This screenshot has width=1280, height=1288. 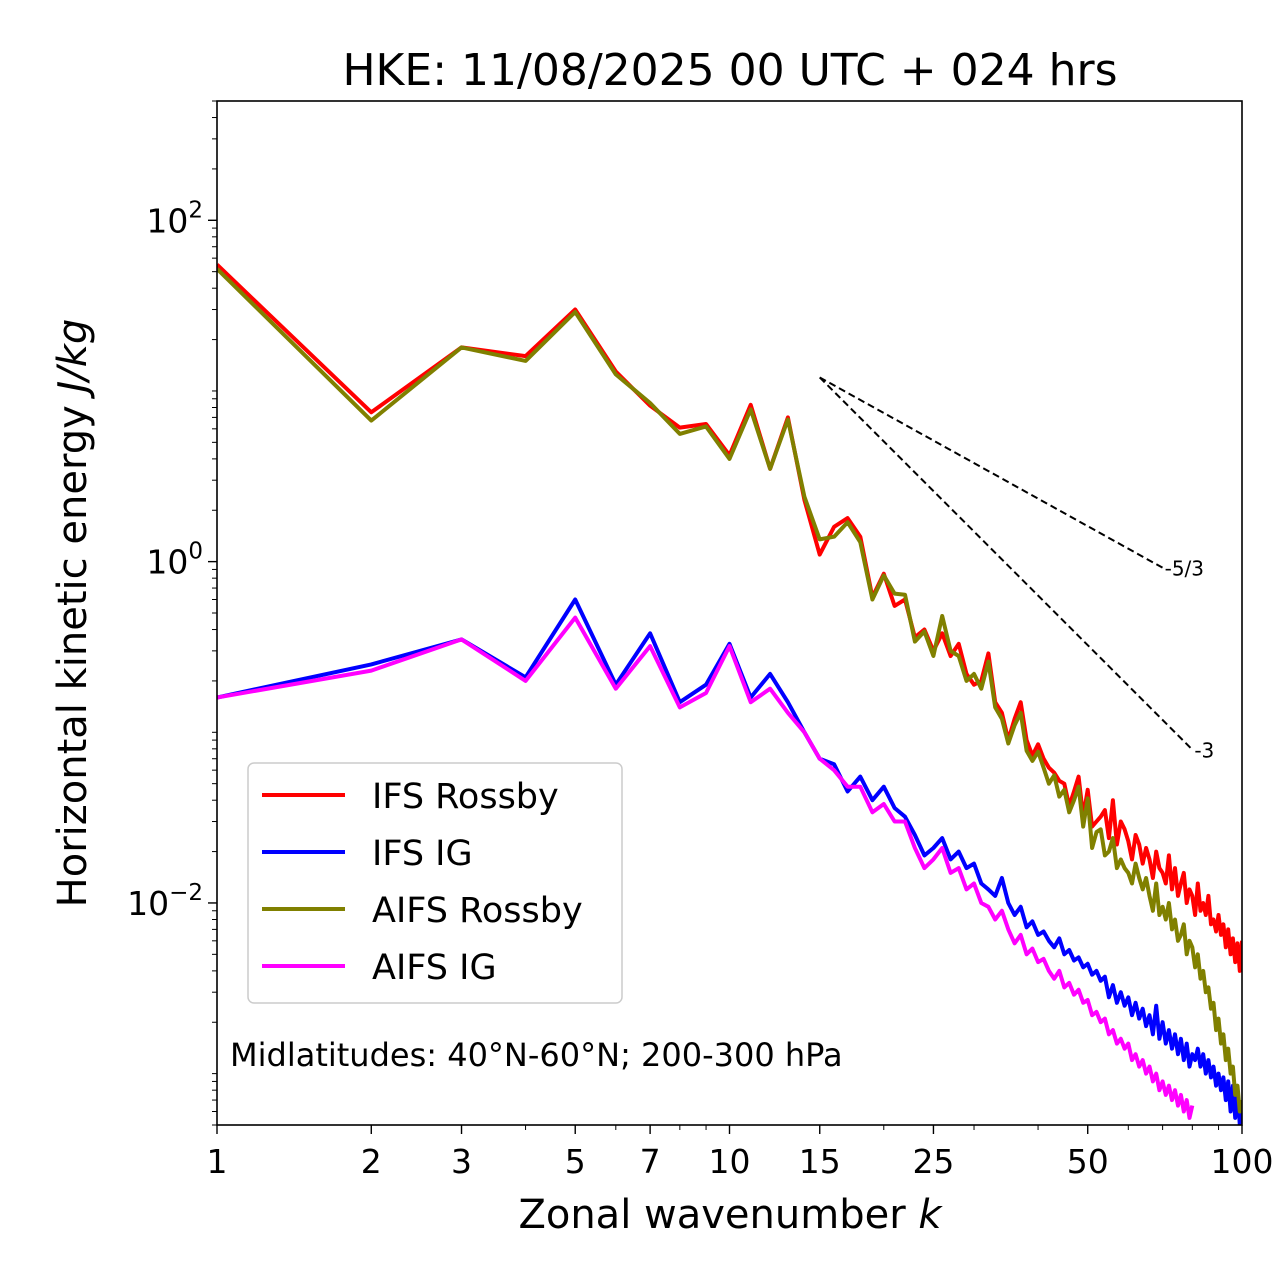 What do you see at coordinates (434, 968) in the screenshot?
I see `legend-label: AIFS IG` at bounding box center [434, 968].